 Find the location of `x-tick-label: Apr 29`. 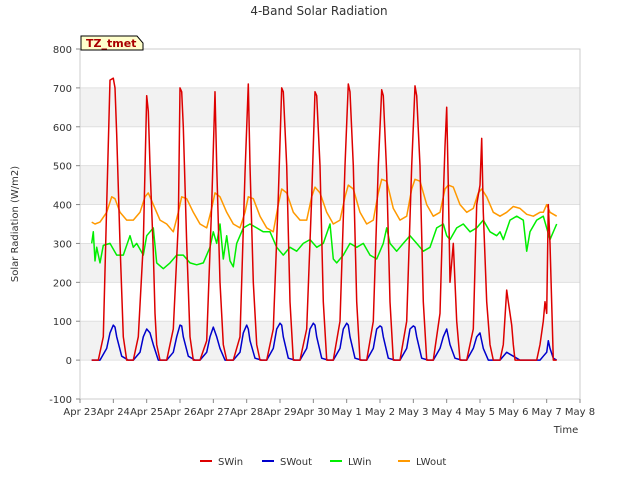

x-tick-label: Apr 29 is located at coordinates (279, 412).